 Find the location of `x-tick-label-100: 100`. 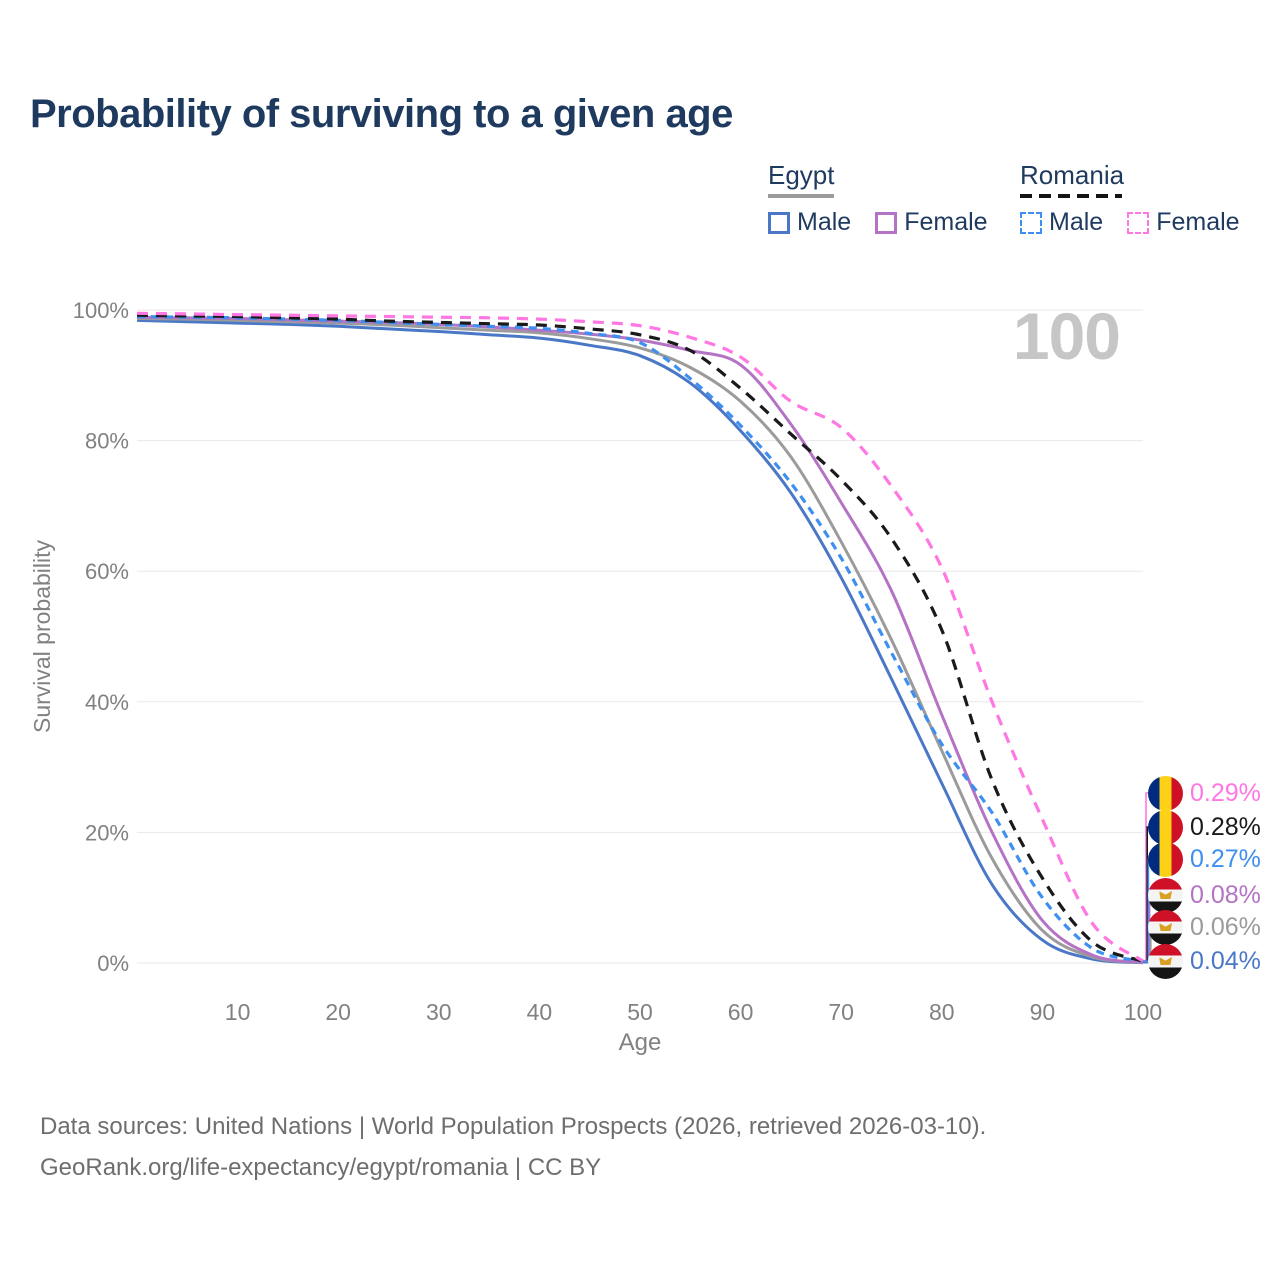

x-tick-label-100: 100 is located at coordinates (1143, 1012).